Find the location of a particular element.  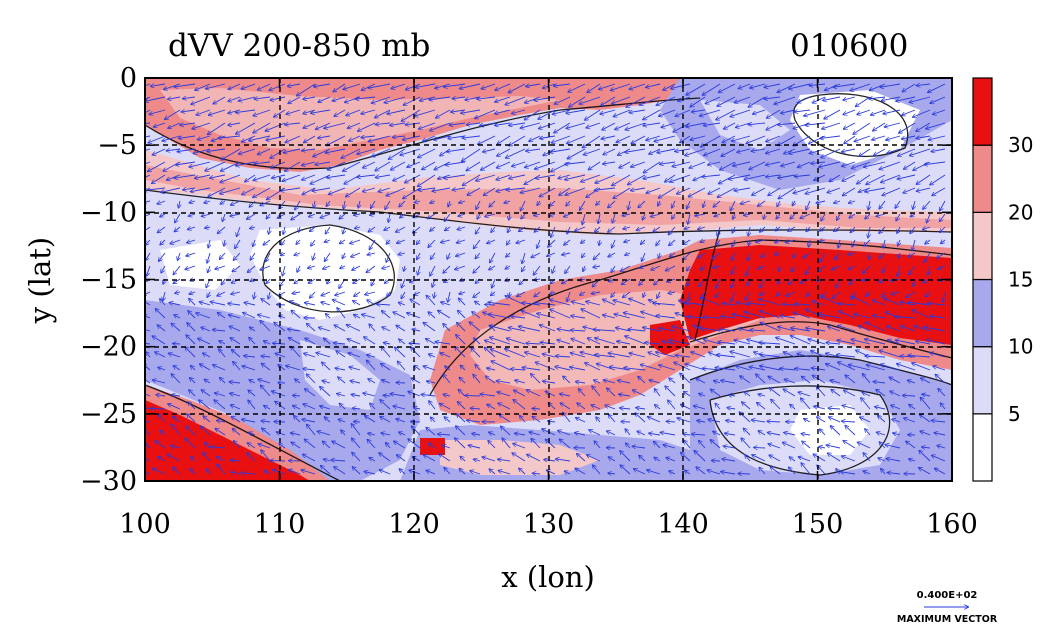

y-tick-label: −20 is located at coordinates (108, 347).